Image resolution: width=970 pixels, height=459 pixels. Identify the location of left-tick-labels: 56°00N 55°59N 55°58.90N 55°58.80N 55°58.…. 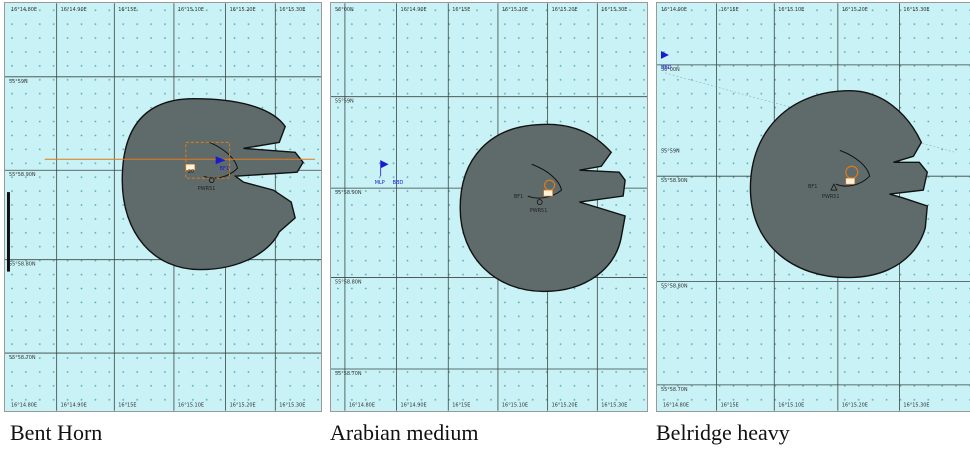
(674, 230).